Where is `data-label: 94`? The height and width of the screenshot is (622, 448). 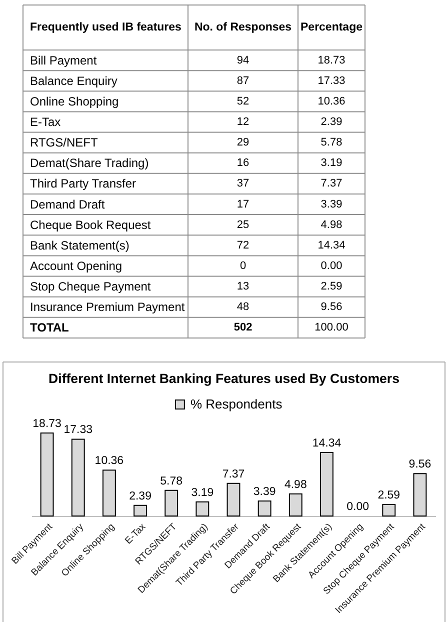
data-label: 94 is located at coordinates (243, 60).